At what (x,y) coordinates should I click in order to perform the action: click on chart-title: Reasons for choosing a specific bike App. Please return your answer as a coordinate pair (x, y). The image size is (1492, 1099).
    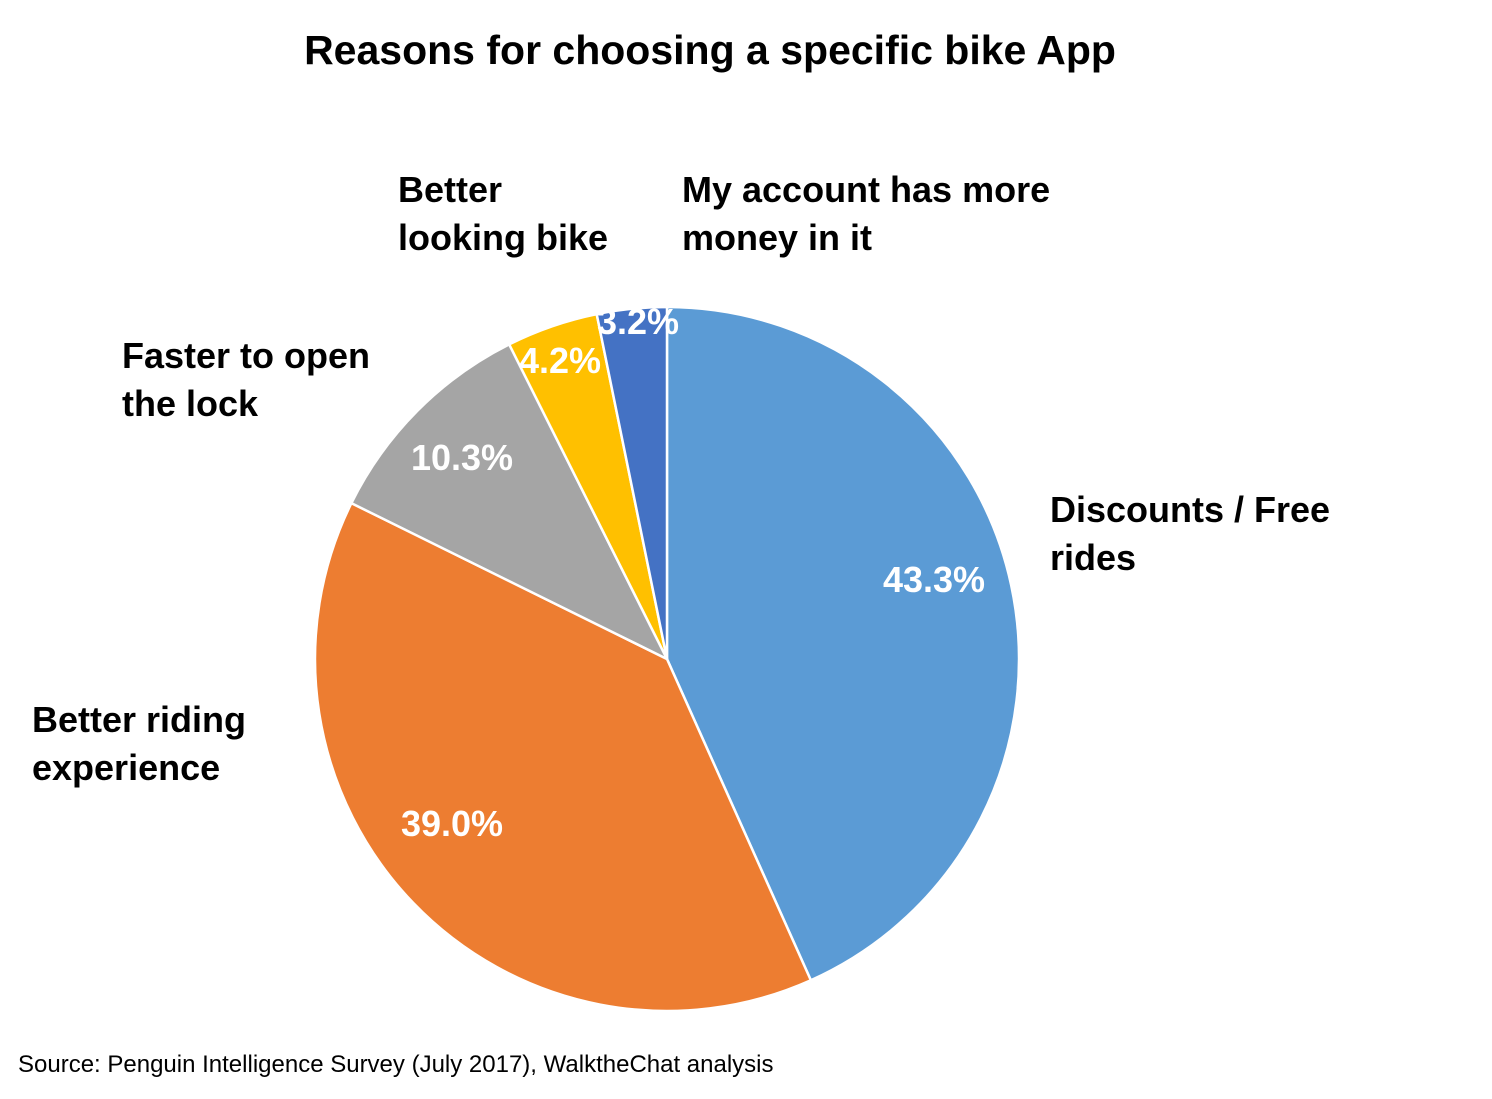
    Looking at the image, I should click on (710, 50).